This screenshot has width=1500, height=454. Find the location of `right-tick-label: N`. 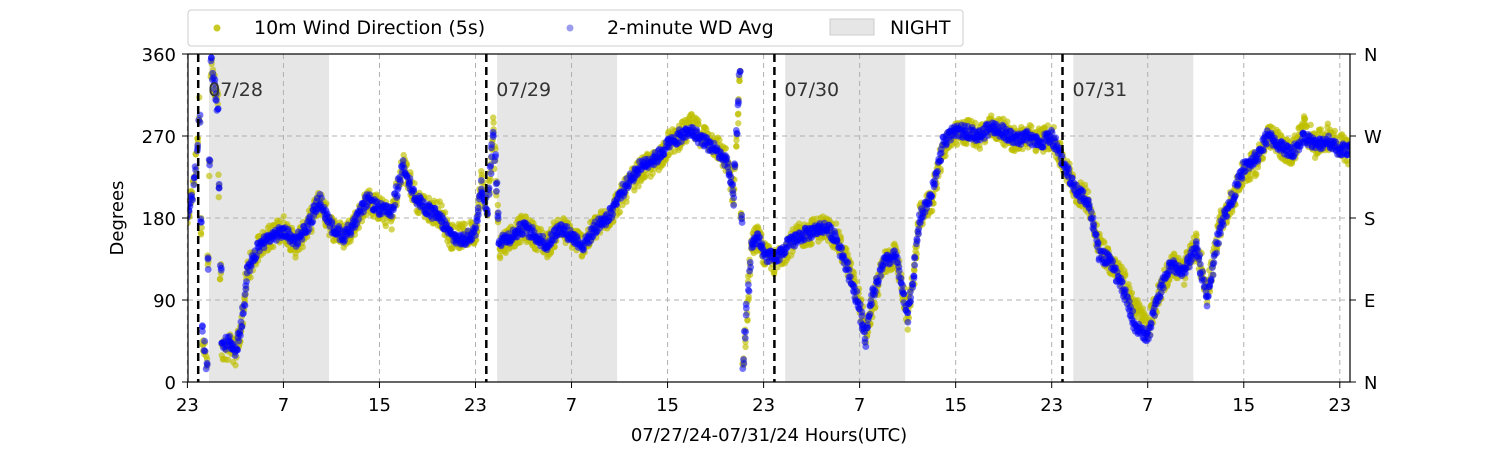

right-tick-label: N is located at coordinates (1370, 55).